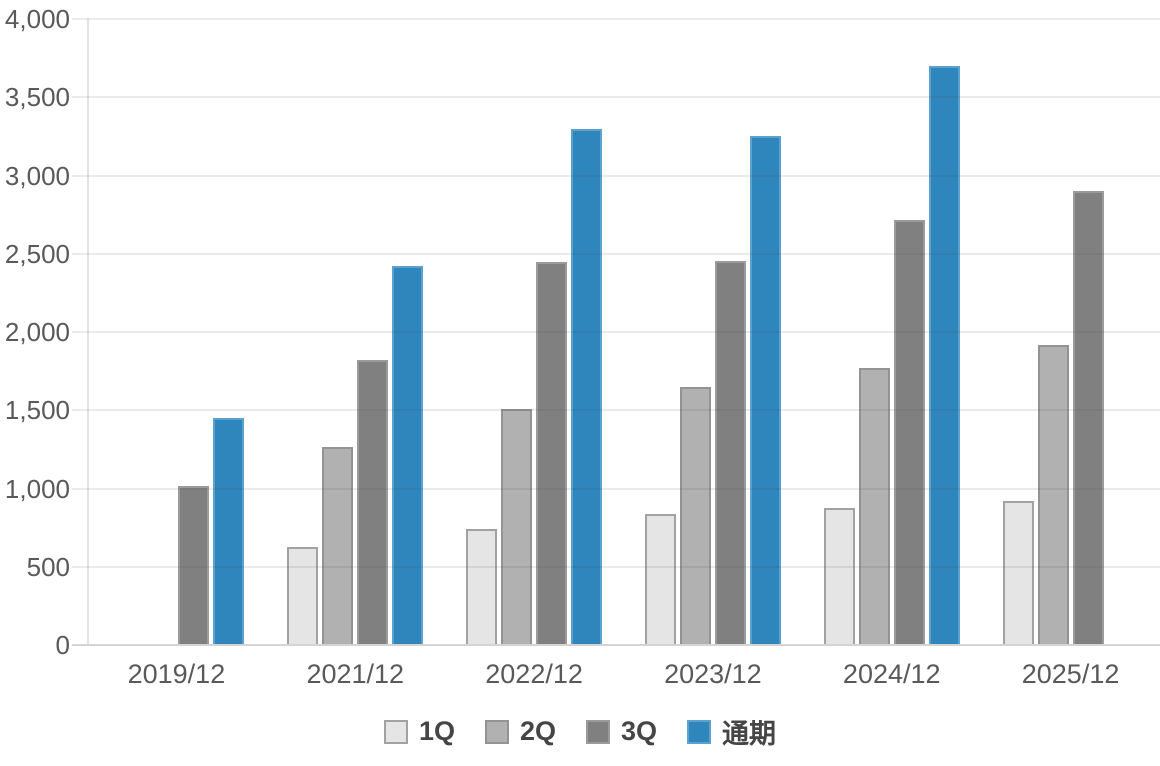 This screenshot has width=1160, height=766. Describe the element at coordinates (37, 19) in the screenshot. I see `y-tick-label-4000: 4,000` at that location.